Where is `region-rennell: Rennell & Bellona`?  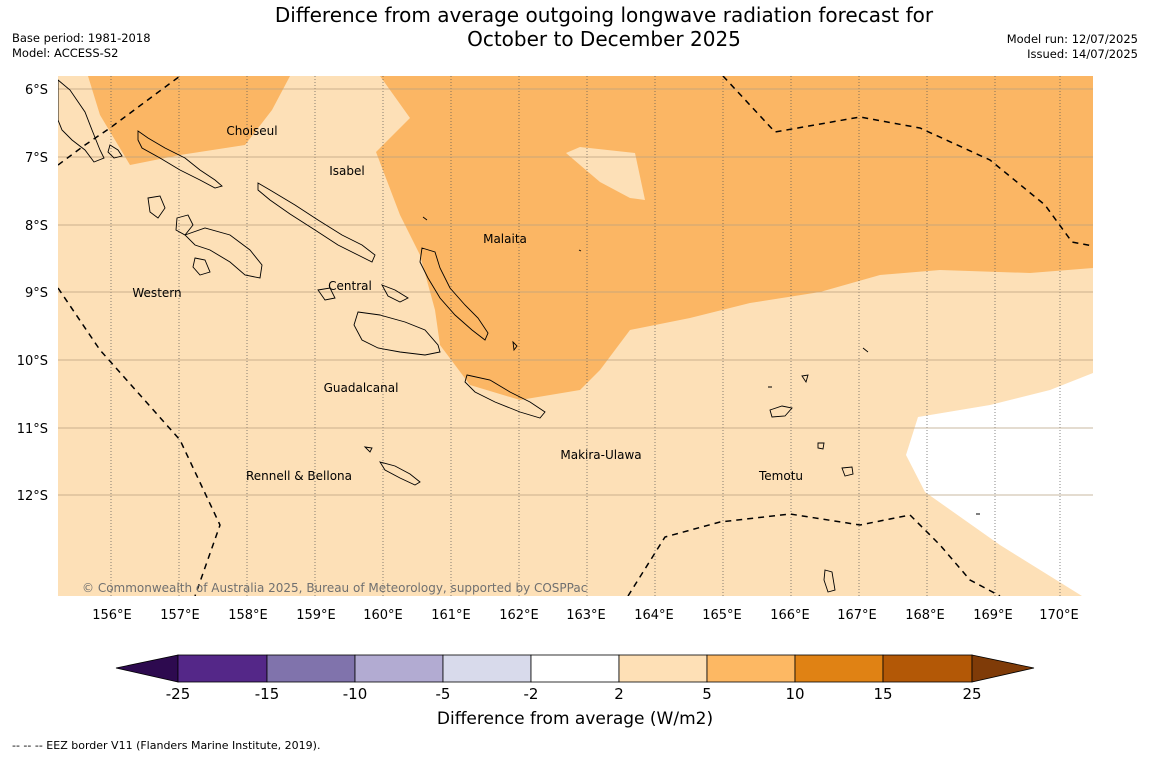
region-rennell: Rennell & Bellona is located at coordinates (299, 476).